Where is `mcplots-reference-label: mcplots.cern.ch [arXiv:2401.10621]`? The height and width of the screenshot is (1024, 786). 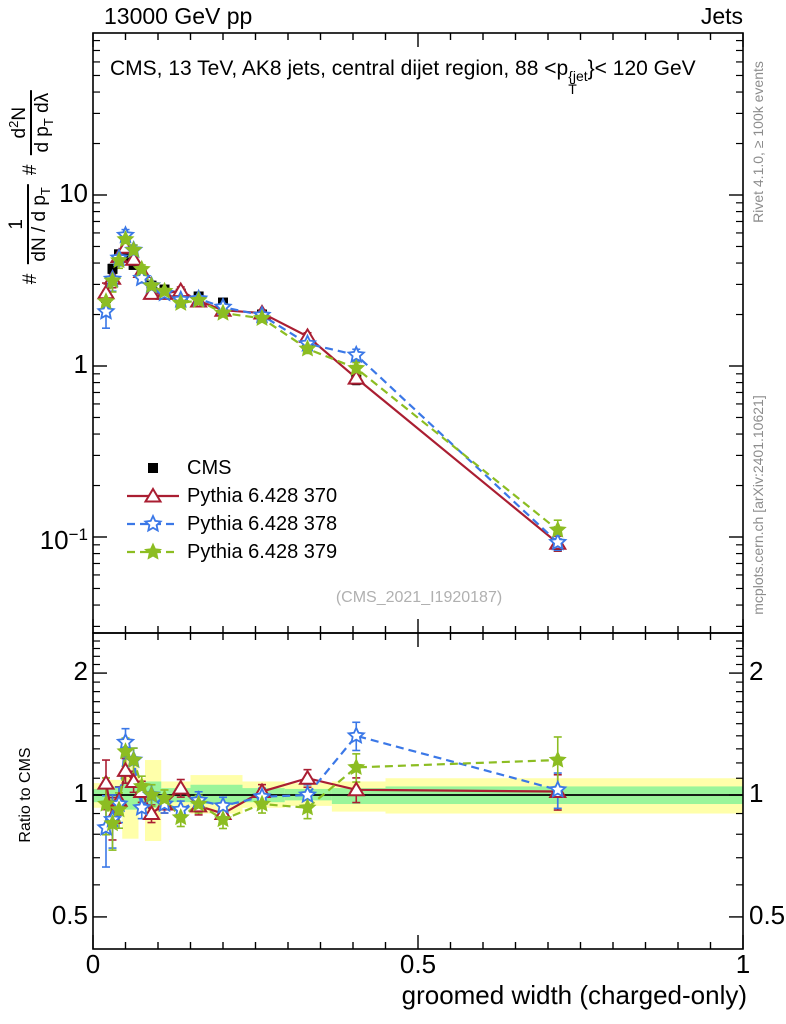
mcplots-reference-label: mcplots.cern.ch [arXiv:2401.10621] is located at coordinates (758, 505).